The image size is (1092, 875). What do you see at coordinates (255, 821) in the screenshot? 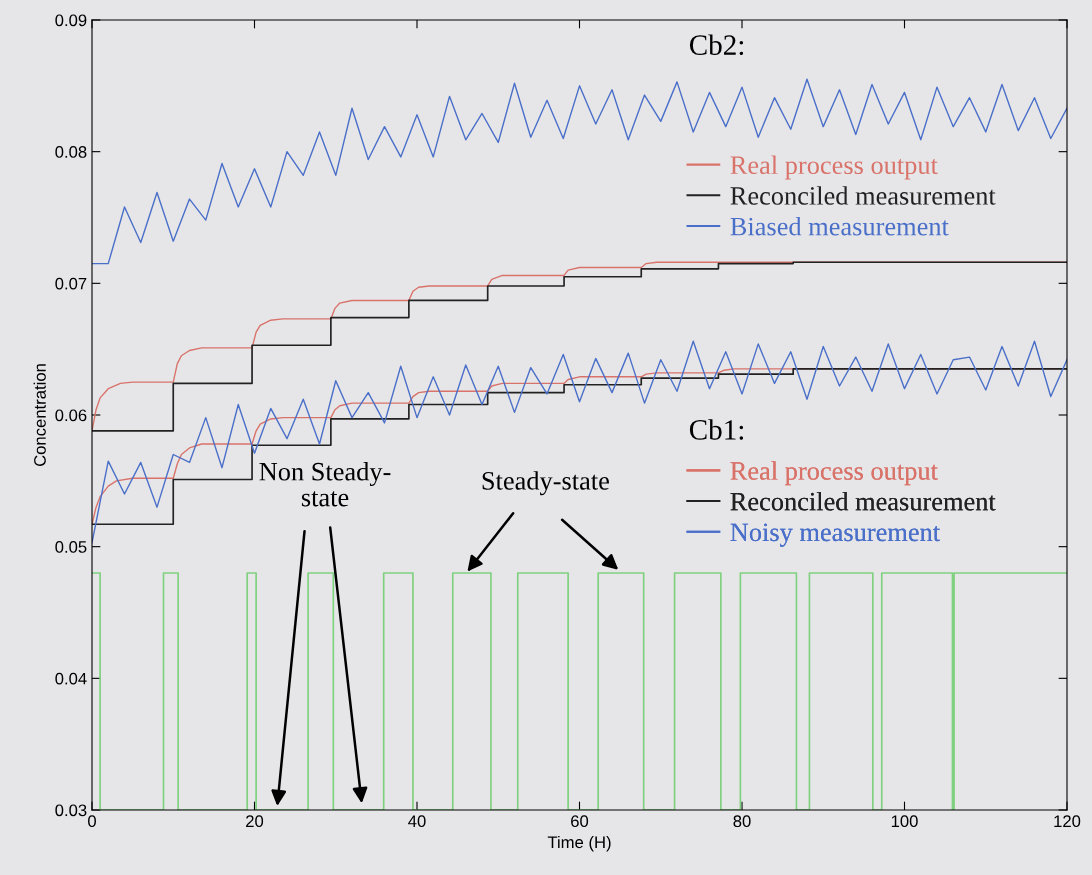
I see `x-tick-label: 20` at bounding box center [255, 821].